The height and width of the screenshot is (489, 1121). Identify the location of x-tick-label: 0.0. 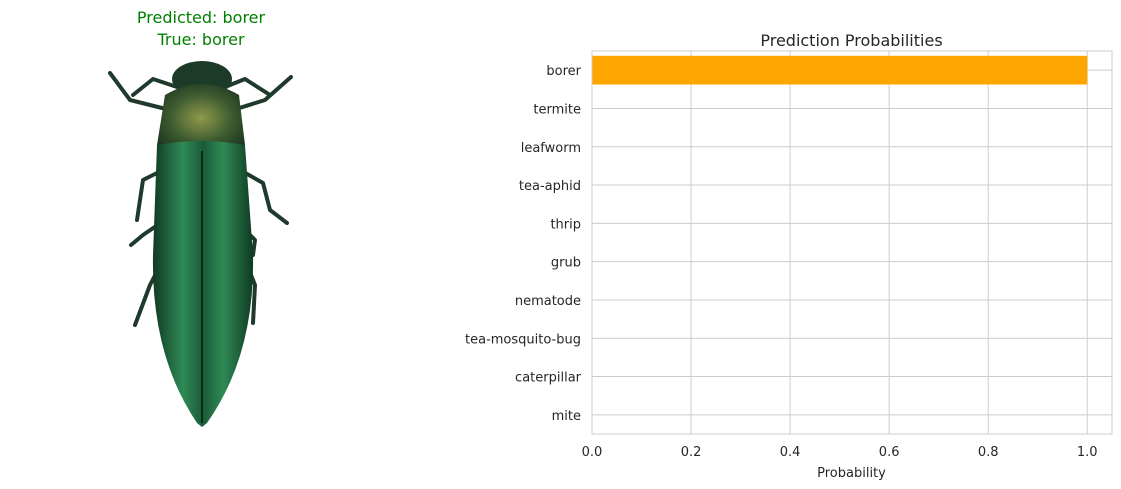
(592, 452).